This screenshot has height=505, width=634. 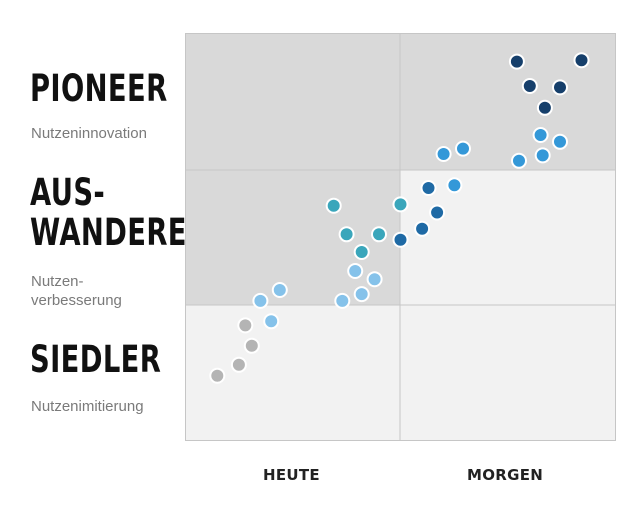 I want to click on row-title-auswanderer: AUS- WANDERER, so click(x=119, y=212).